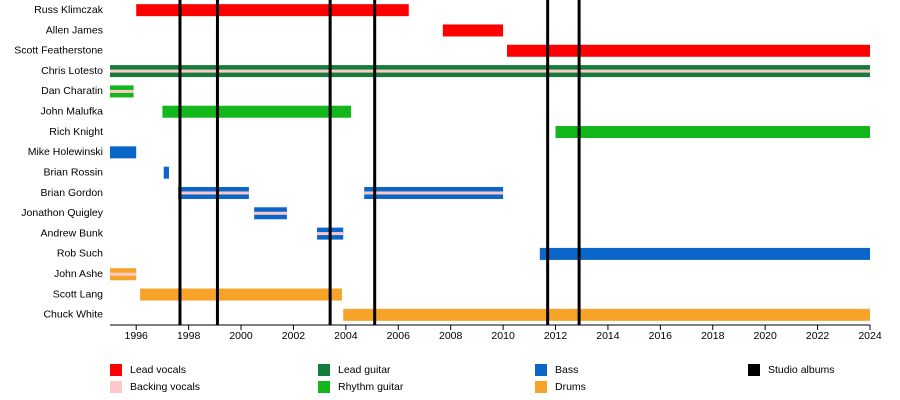  What do you see at coordinates (72, 71) in the screenshot?
I see `member-name: Chris Lotesto` at bounding box center [72, 71].